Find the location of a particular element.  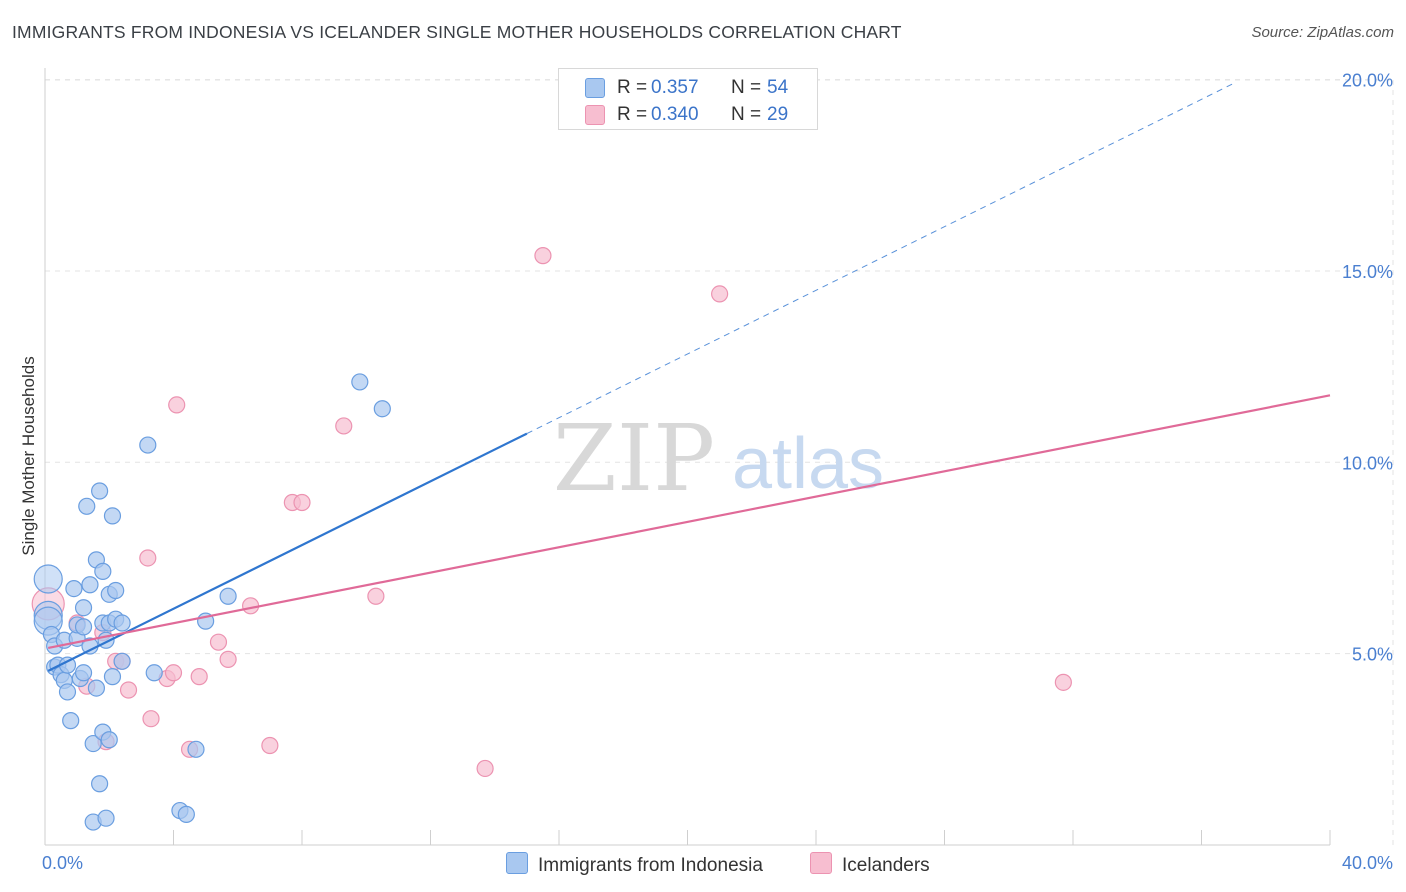

bottom-legend-icelanders: Icelanders is located at coordinates (870, 864).